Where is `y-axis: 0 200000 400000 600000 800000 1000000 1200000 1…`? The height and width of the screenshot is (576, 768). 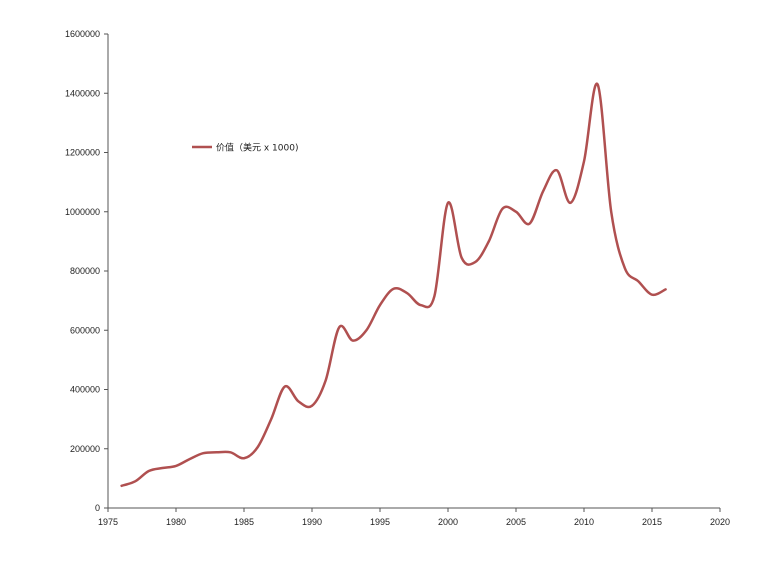 y-axis: 0 200000 400000 600000 800000 1000000 1200000 1… is located at coordinates (87, 271).